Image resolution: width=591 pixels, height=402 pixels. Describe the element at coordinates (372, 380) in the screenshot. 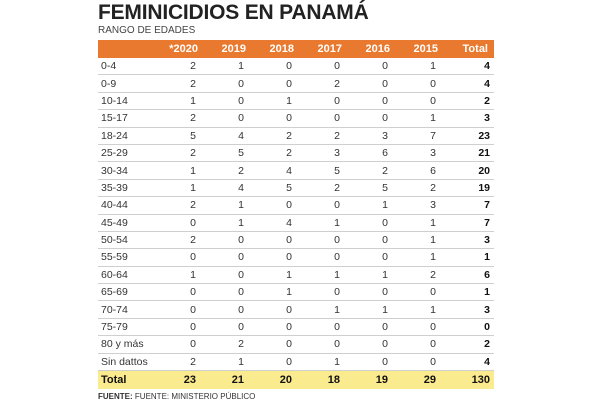

I see `totals-cell: 19` at that location.